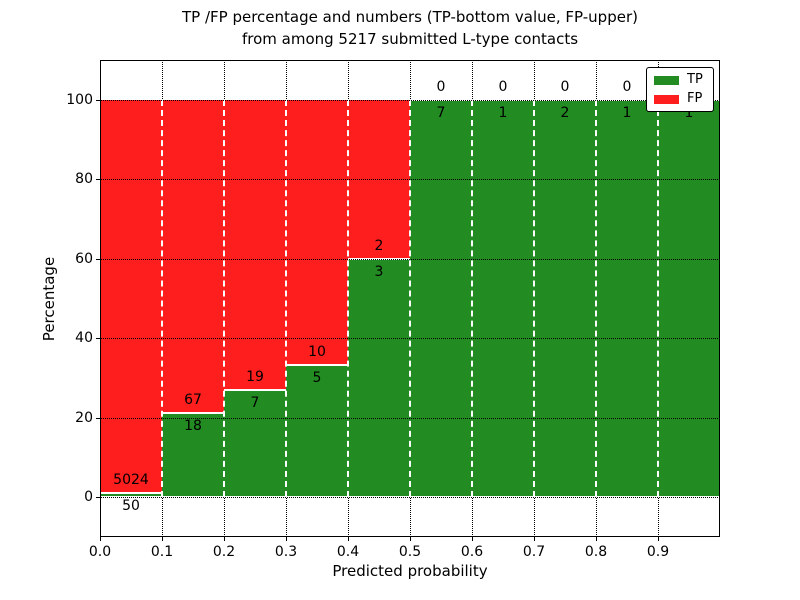  What do you see at coordinates (255, 377) in the screenshot?
I see `bar-fp-count-label: 19` at bounding box center [255, 377].